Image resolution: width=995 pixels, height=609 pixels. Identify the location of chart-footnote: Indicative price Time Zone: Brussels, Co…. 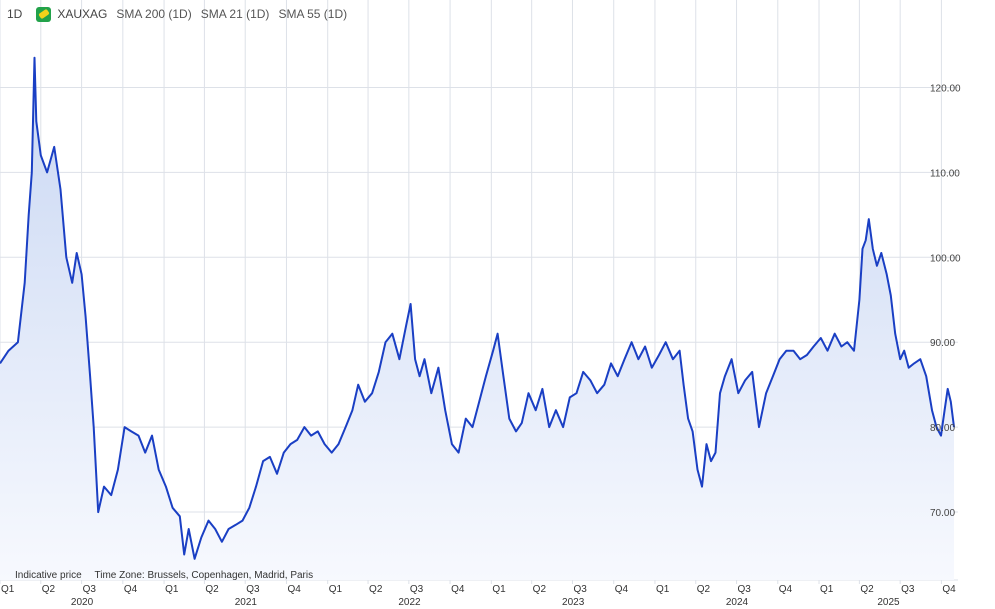
(164, 575).